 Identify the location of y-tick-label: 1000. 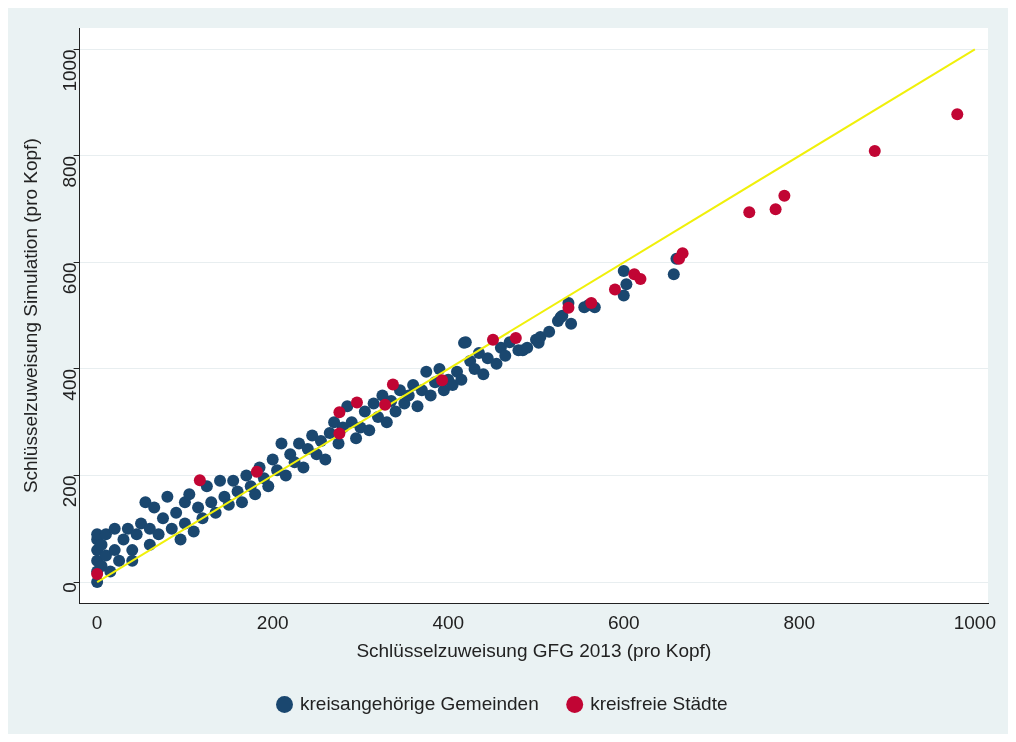
(69, 70).